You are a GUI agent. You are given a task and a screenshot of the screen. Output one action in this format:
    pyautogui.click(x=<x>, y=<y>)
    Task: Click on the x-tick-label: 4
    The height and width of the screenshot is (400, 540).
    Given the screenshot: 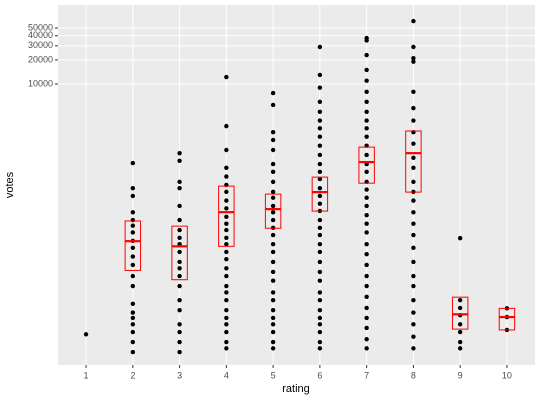 What is the action you would take?
    pyautogui.click(x=226, y=375)
    